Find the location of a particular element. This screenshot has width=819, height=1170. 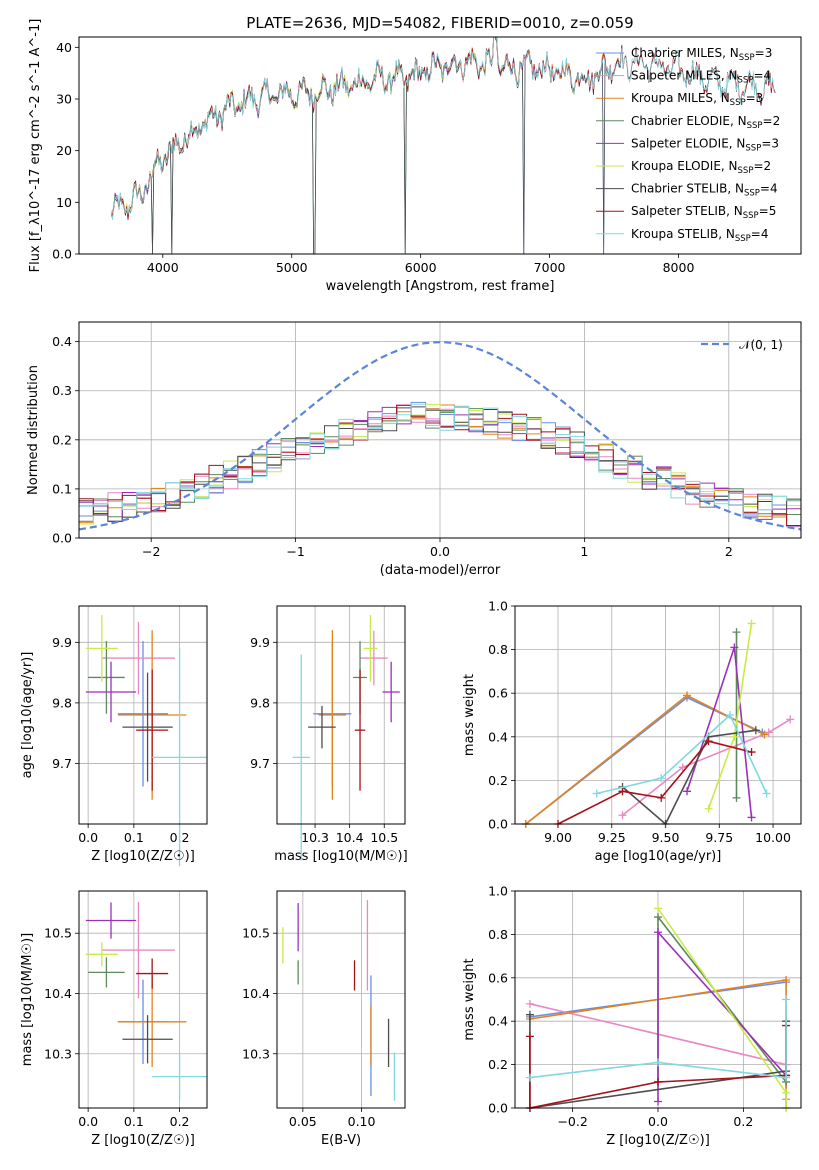

y-tick-label: 9.8 is located at coordinates (62, 702).